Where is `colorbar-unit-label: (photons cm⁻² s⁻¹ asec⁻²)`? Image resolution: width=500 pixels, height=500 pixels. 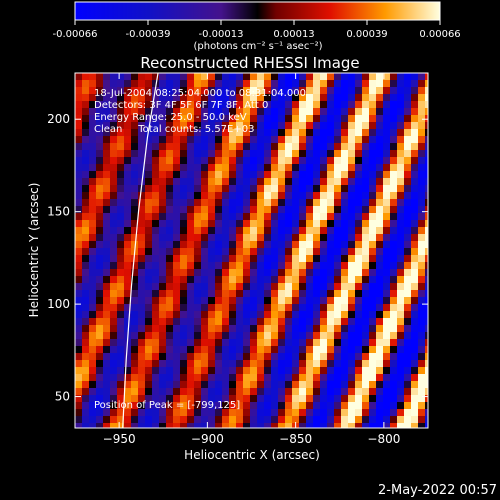 colorbar-unit-label: (photons cm⁻² s⁻¹ asec⁻²) is located at coordinates (257, 46).